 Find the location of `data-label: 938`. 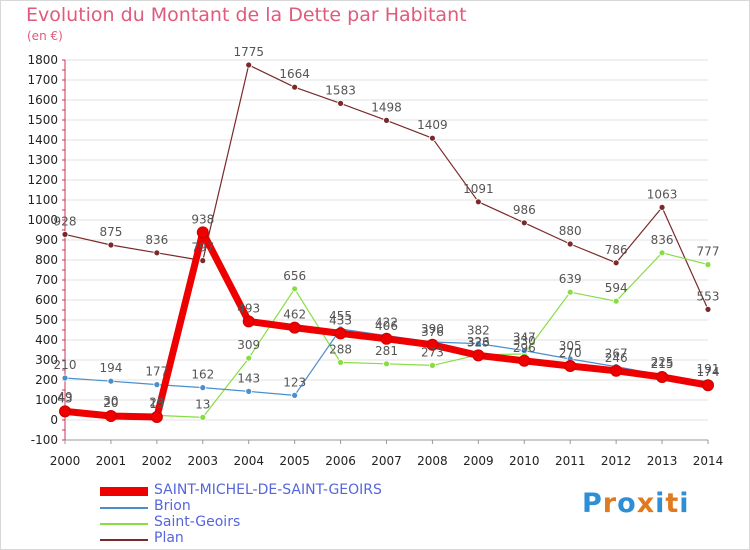

data-label: 938 is located at coordinates (202, 219).